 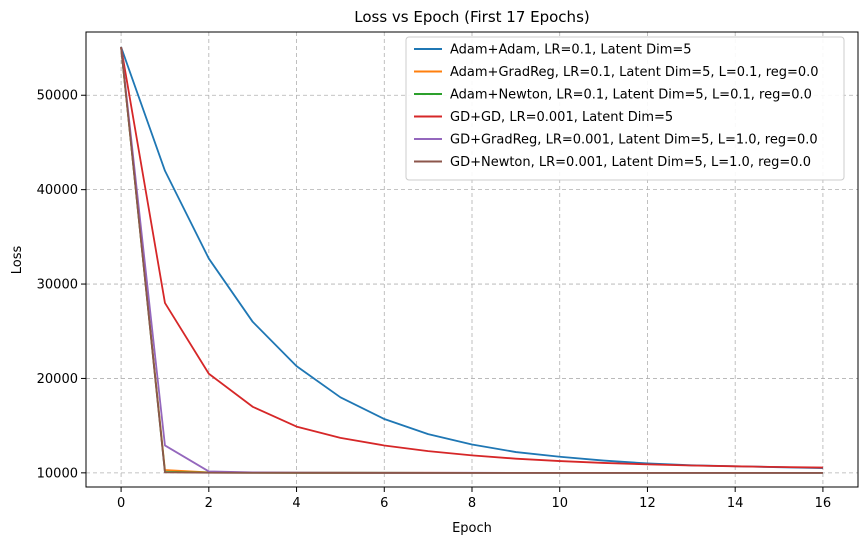 What do you see at coordinates (472, 503) in the screenshot?
I see `x-tick-label: 8` at bounding box center [472, 503].